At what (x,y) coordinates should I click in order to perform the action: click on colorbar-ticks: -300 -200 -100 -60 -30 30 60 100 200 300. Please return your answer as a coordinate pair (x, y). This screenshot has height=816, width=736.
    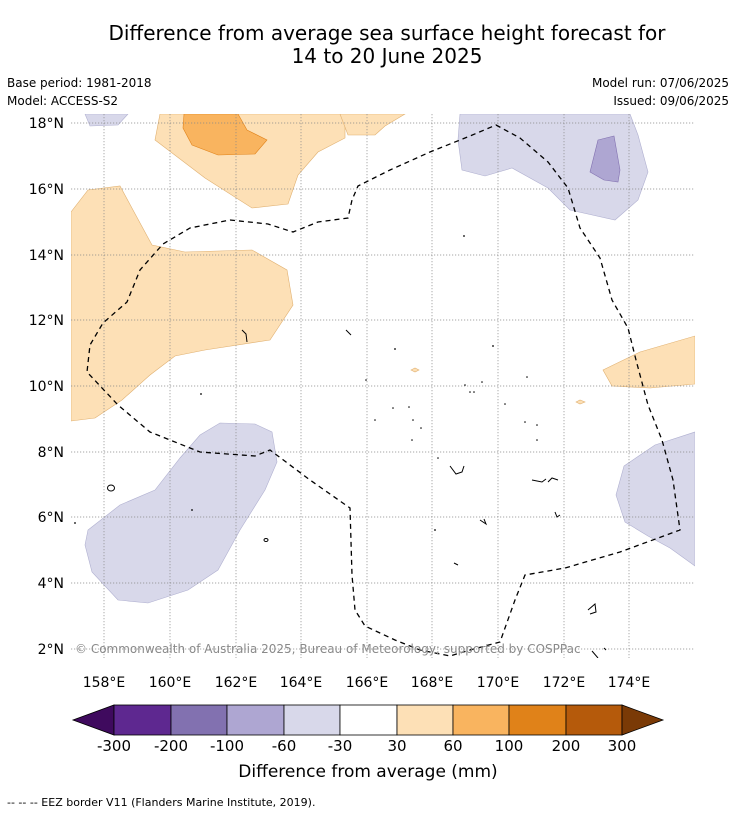
    Looking at the image, I should click on (366, 746).